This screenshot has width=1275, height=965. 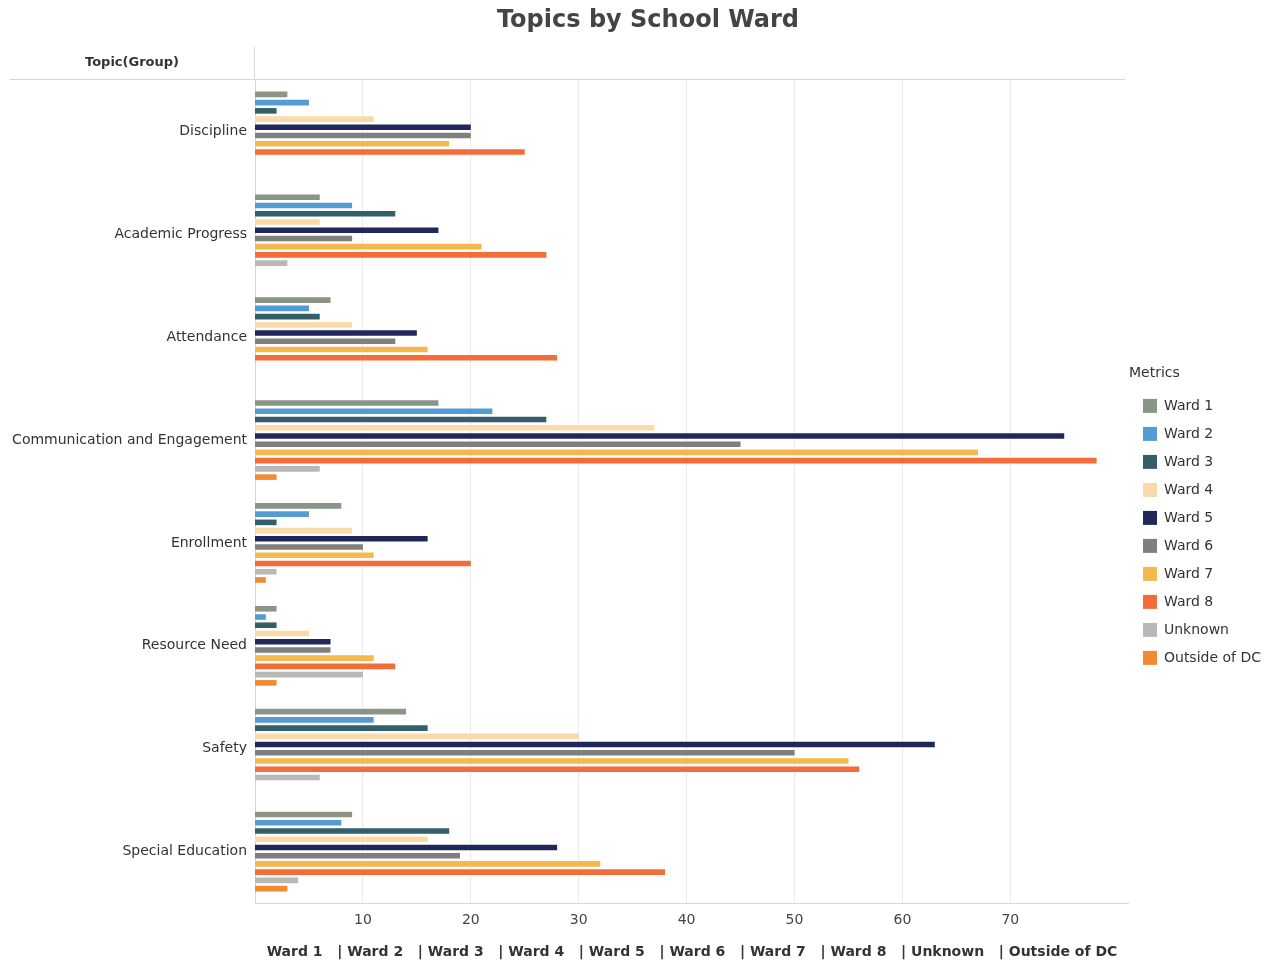 What do you see at coordinates (686, 919) in the screenshot?
I see `x-tick-label: 40` at bounding box center [686, 919].